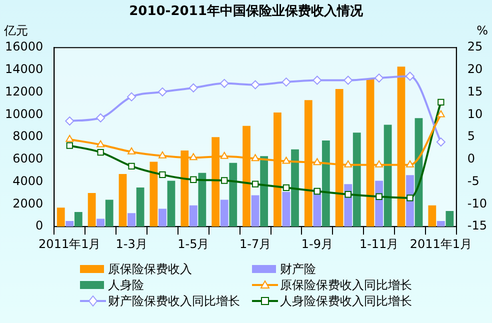 The width and height of the screenshot is (492, 323). Describe the element at coordinates (28, 136) in the screenshot. I see `y-tick-label: 8000` at that location.